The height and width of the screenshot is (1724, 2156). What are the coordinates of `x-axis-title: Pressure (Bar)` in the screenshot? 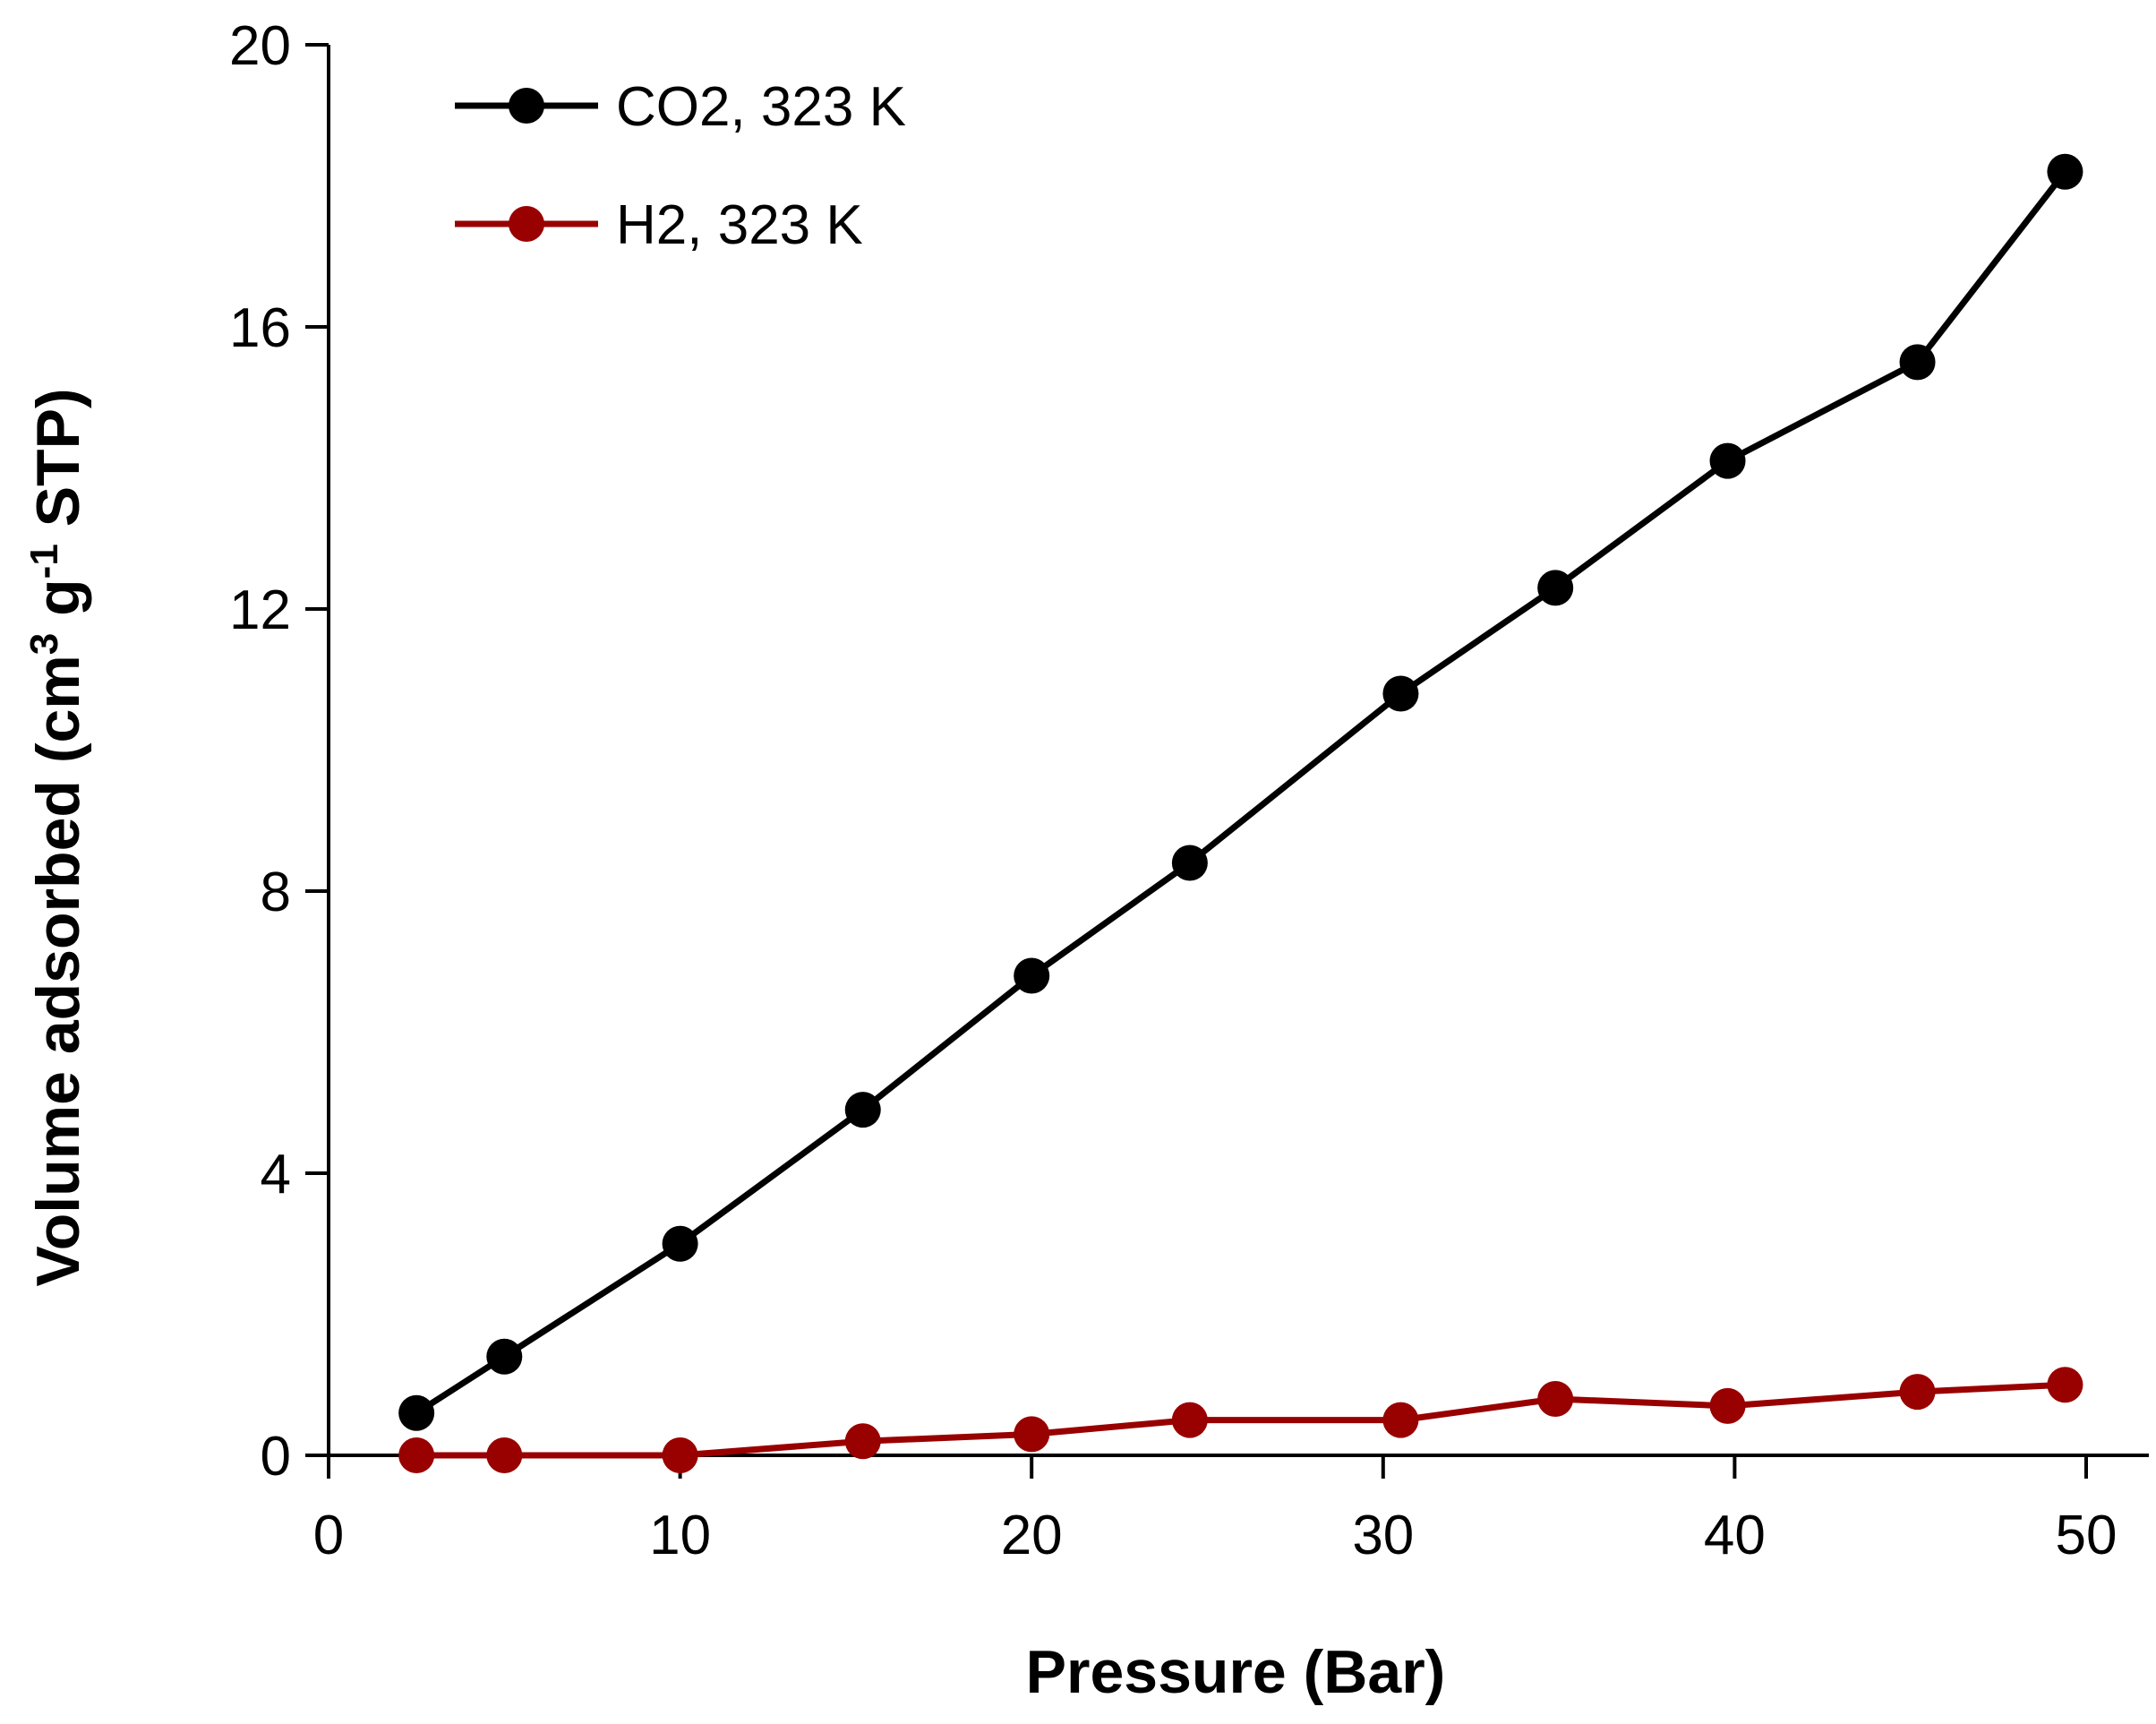 It's located at (1236, 1672).